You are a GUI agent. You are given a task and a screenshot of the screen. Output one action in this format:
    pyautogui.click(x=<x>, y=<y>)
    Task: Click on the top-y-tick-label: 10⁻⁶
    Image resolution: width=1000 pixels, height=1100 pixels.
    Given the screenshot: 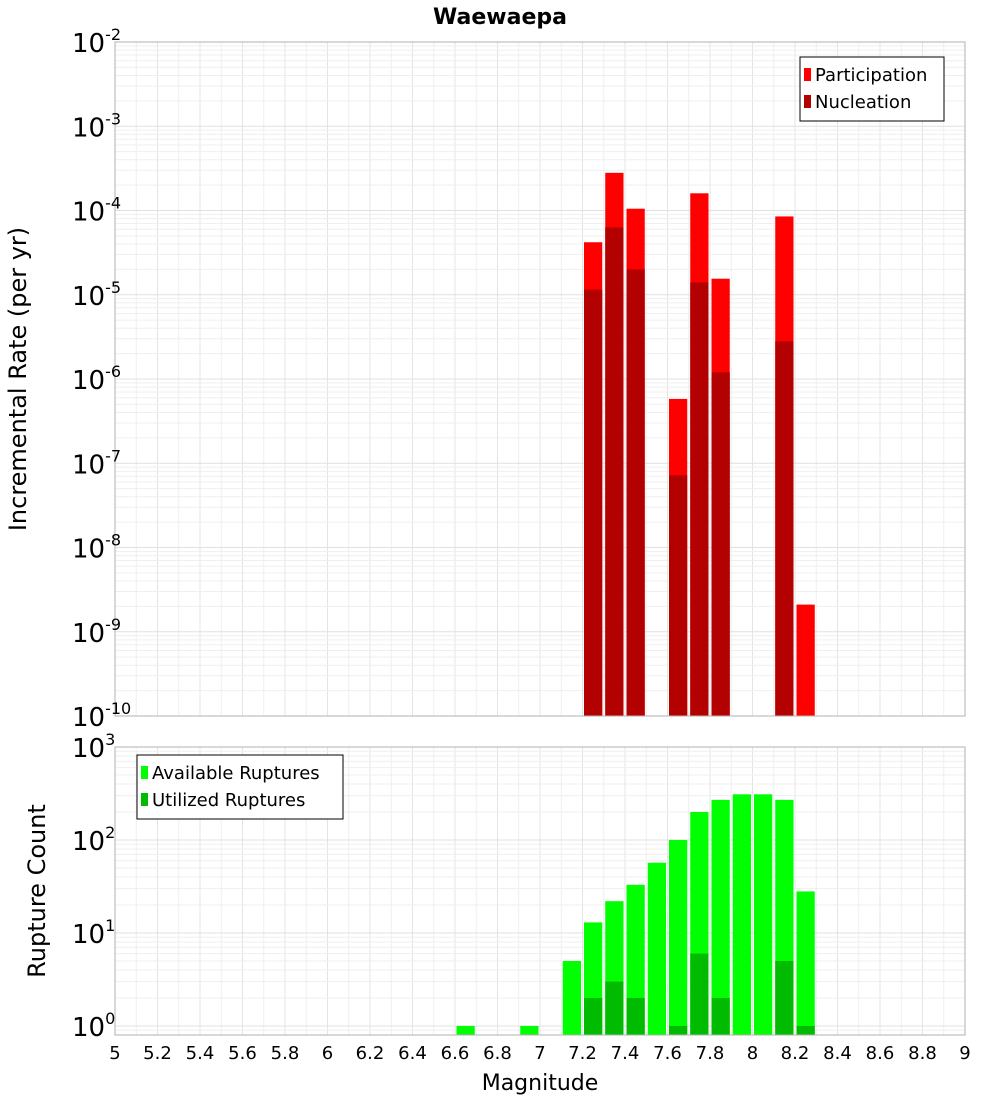 What is the action you would take?
    pyautogui.click(x=96, y=379)
    